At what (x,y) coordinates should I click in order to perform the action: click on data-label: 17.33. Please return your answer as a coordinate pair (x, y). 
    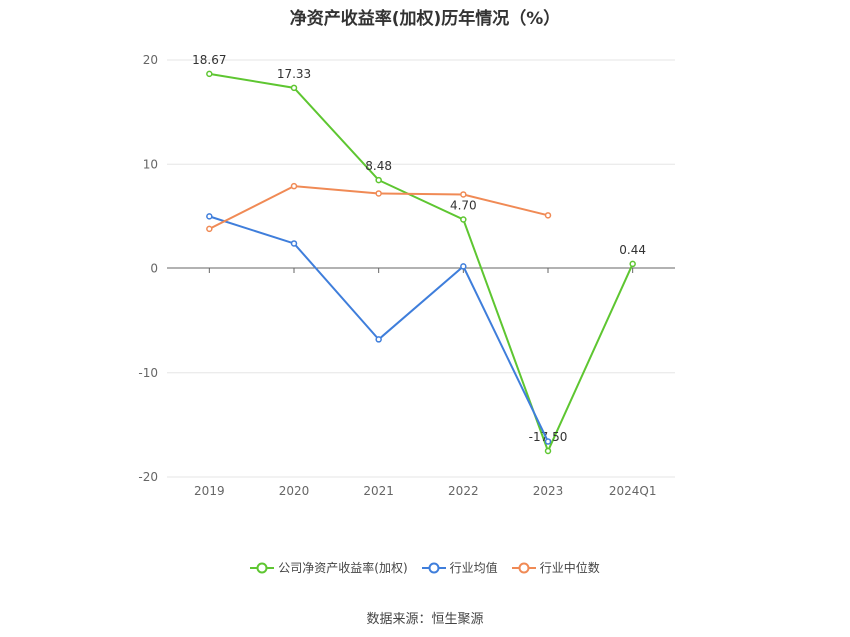
    Looking at the image, I should click on (294, 74).